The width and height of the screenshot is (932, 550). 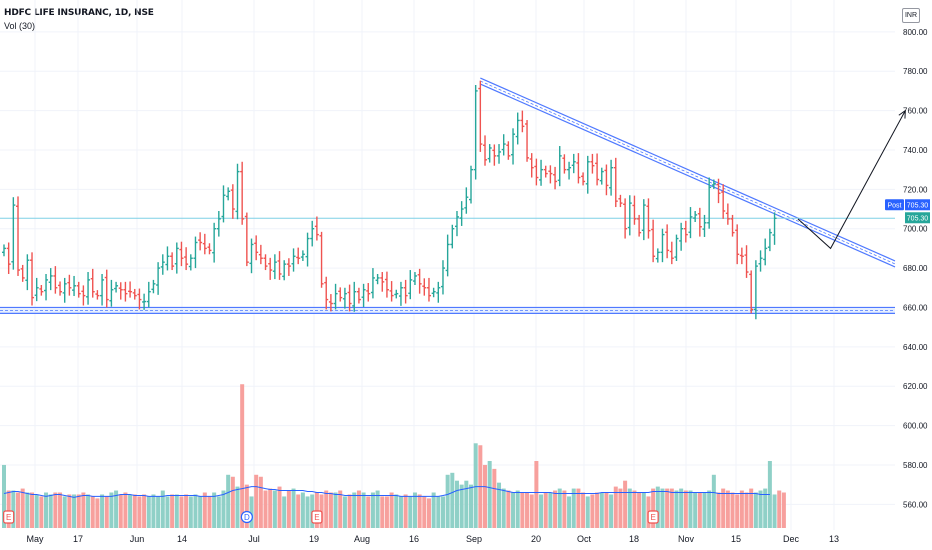 What do you see at coordinates (915, 307) in the screenshot?
I see `price-tick-label: 660.00` at bounding box center [915, 307].